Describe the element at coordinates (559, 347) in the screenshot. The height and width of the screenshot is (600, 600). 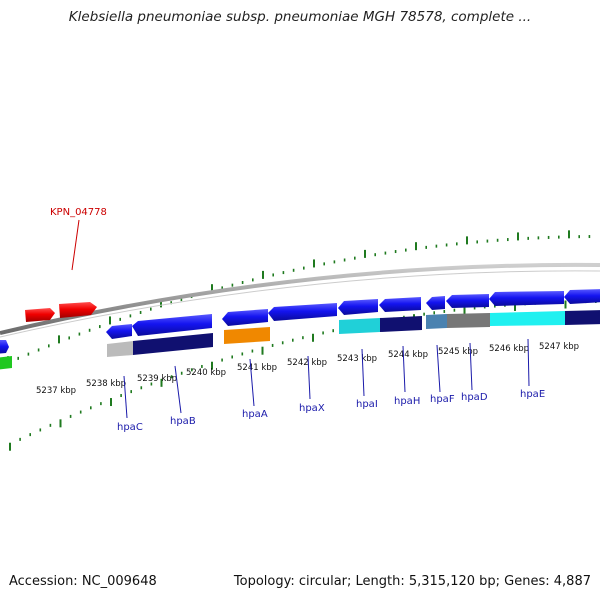
I see `scale-label: 5247 kbp` at that location.